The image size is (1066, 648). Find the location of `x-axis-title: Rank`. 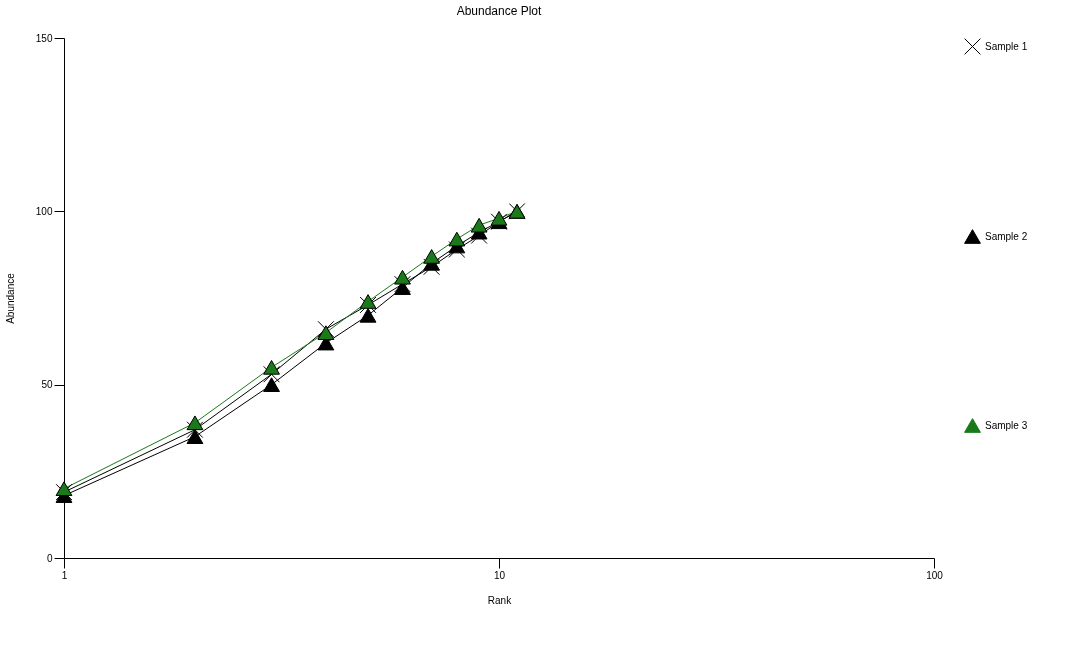

x-axis-title: Rank is located at coordinates (500, 600).